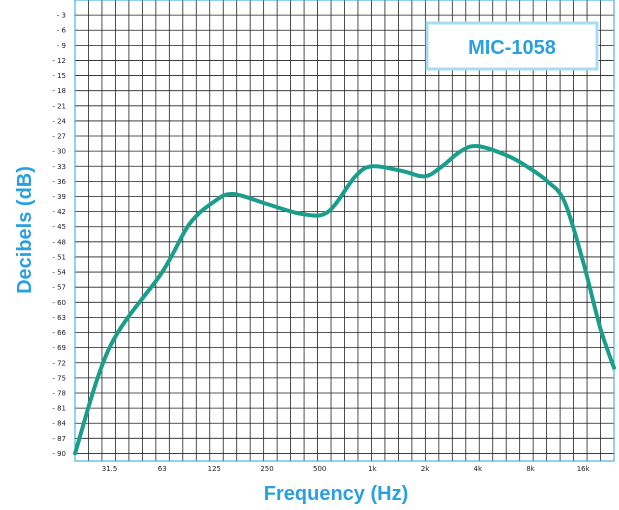  Describe the element at coordinates (59, 242) in the screenshot. I see `y-tick-label: - 48` at that location.